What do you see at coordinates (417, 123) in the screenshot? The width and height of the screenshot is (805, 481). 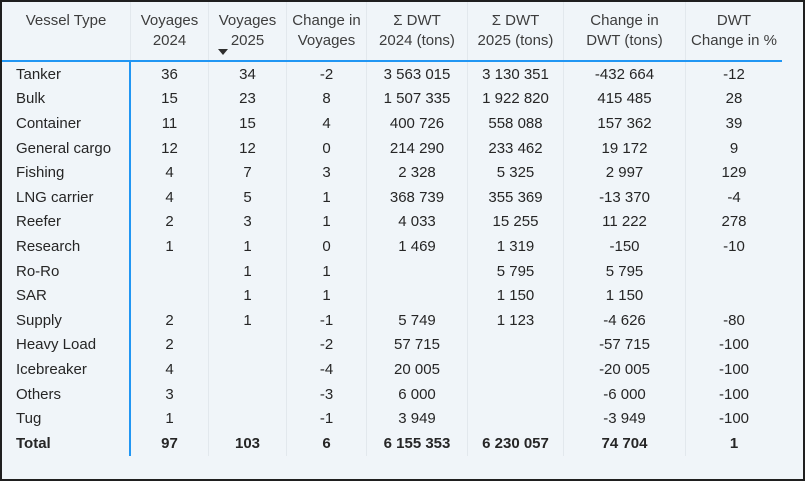 I see `cell-dwt_2024: 400 726` at bounding box center [417, 123].